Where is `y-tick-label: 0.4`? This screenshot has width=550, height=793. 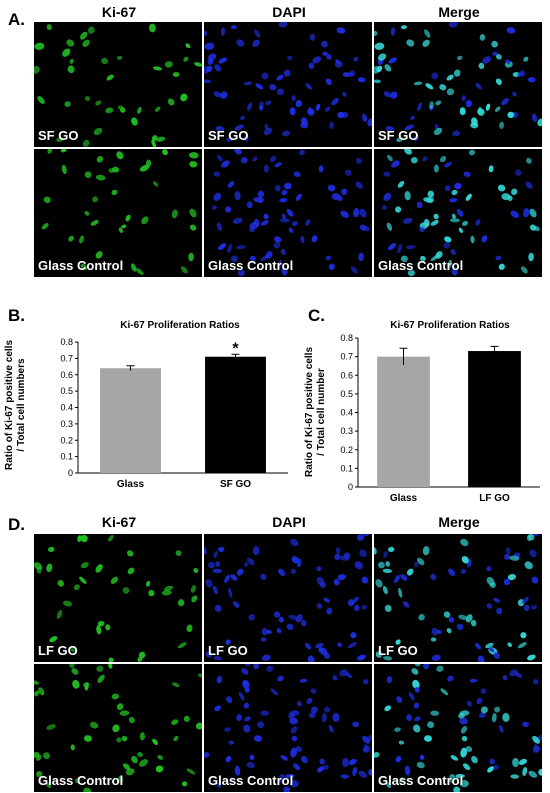
y-tick-label: 0.4 is located at coordinates (346, 413).